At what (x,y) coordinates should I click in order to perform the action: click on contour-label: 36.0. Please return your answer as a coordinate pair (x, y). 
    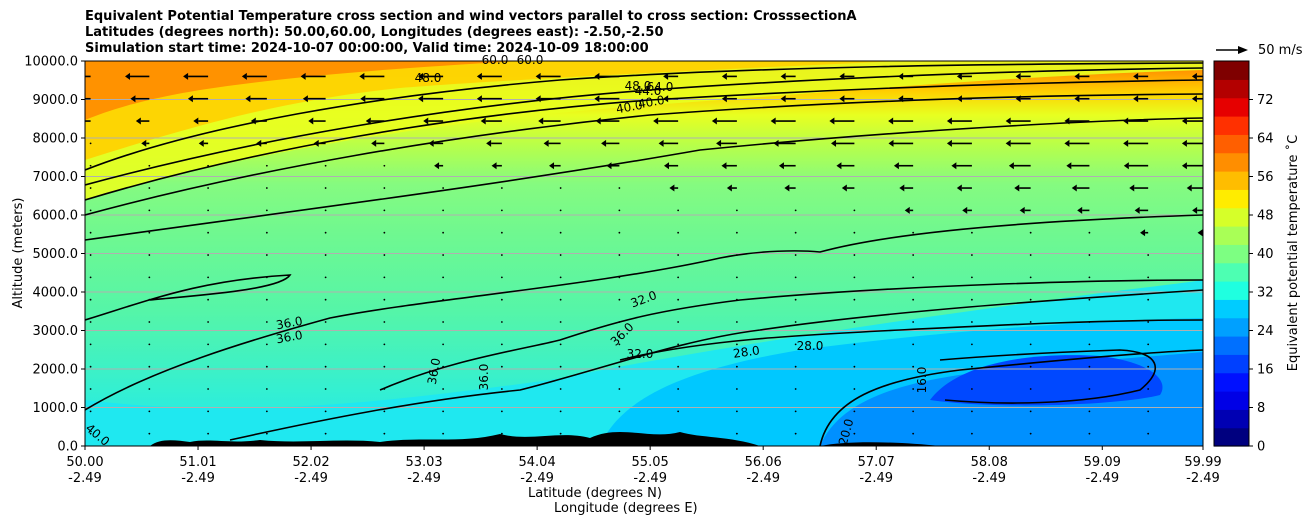
    Looking at the image, I should click on (289, 337).